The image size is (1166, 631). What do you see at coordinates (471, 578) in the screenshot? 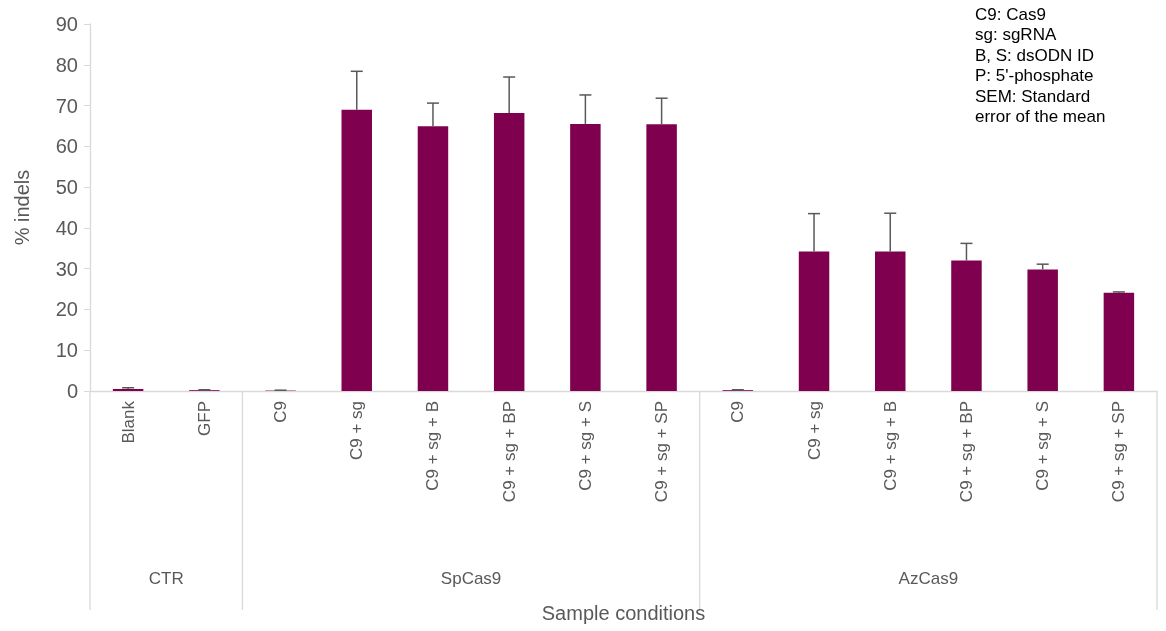
I see `text: SpCas9` at bounding box center [471, 578].